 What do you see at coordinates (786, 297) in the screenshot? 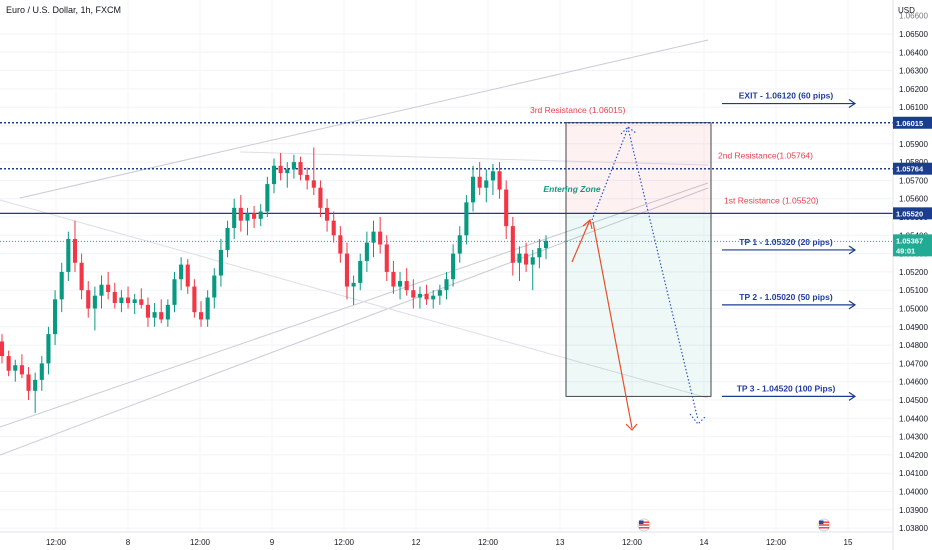
I see `target-label: TP 2 - 1.05020 (50 pips)` at bounding box center [786, 297].